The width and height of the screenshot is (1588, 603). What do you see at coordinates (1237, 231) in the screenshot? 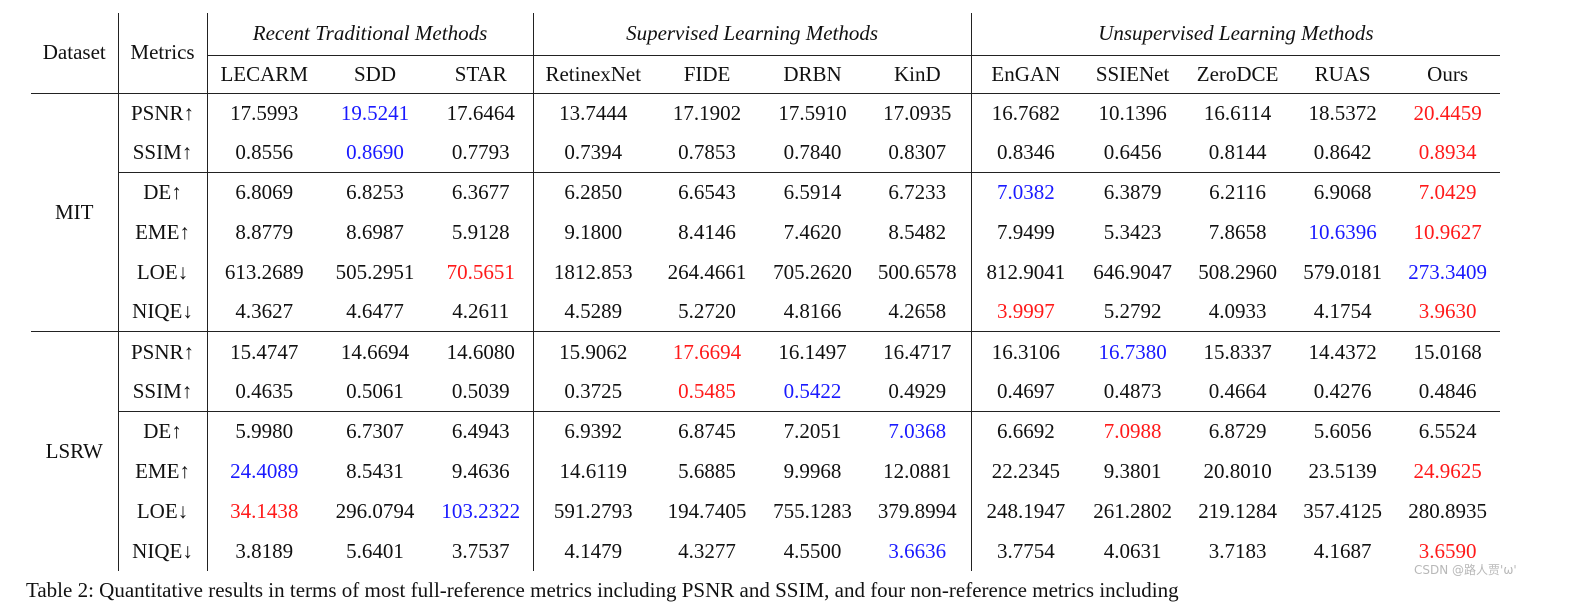
I see `value-cell: 7.8658` at bounding box center [1237, 231].